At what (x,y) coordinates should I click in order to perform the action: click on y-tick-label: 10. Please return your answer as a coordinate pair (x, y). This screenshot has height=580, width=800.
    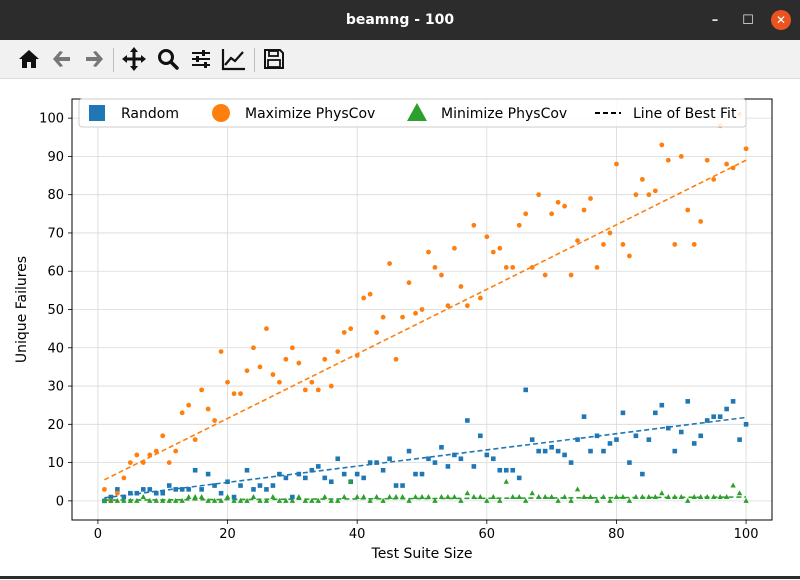
    Looking at the image, I should click on (55, 463).